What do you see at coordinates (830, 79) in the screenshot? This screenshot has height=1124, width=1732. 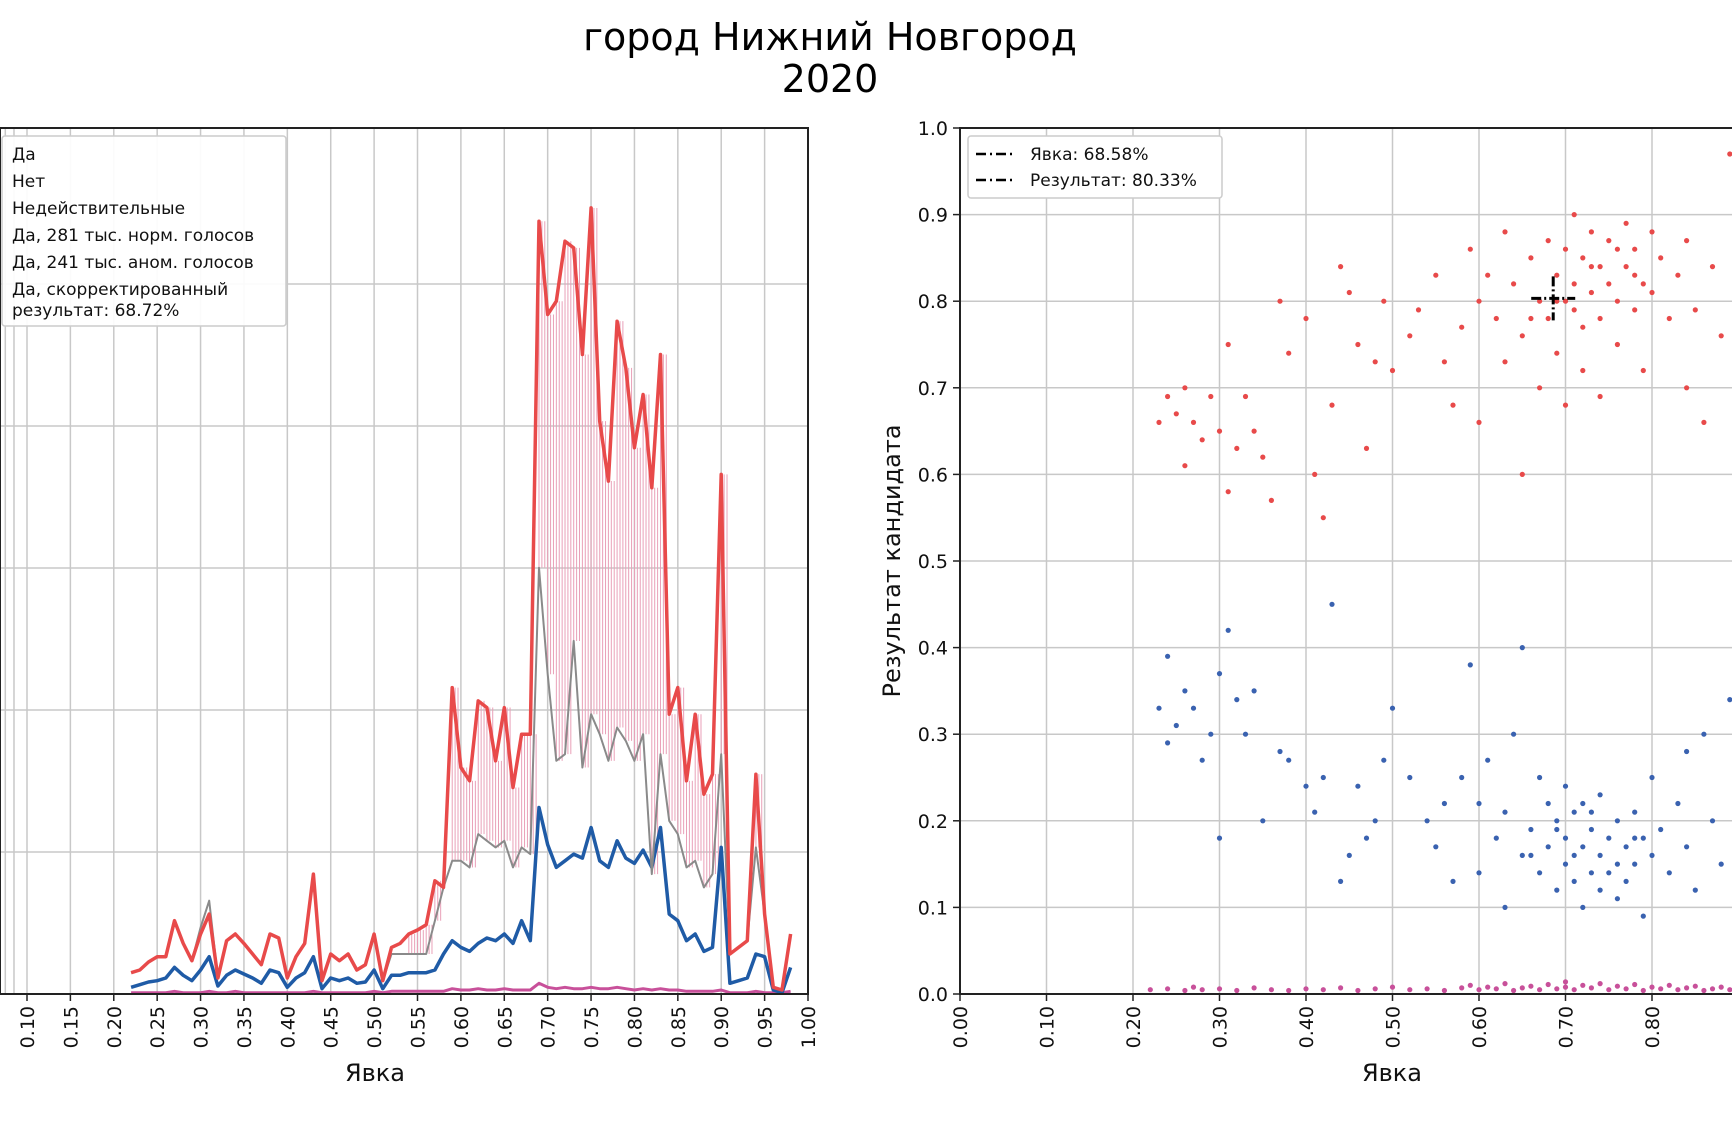 I see `figure-subtitle-year: 2020` at bounding box center [830, 79].